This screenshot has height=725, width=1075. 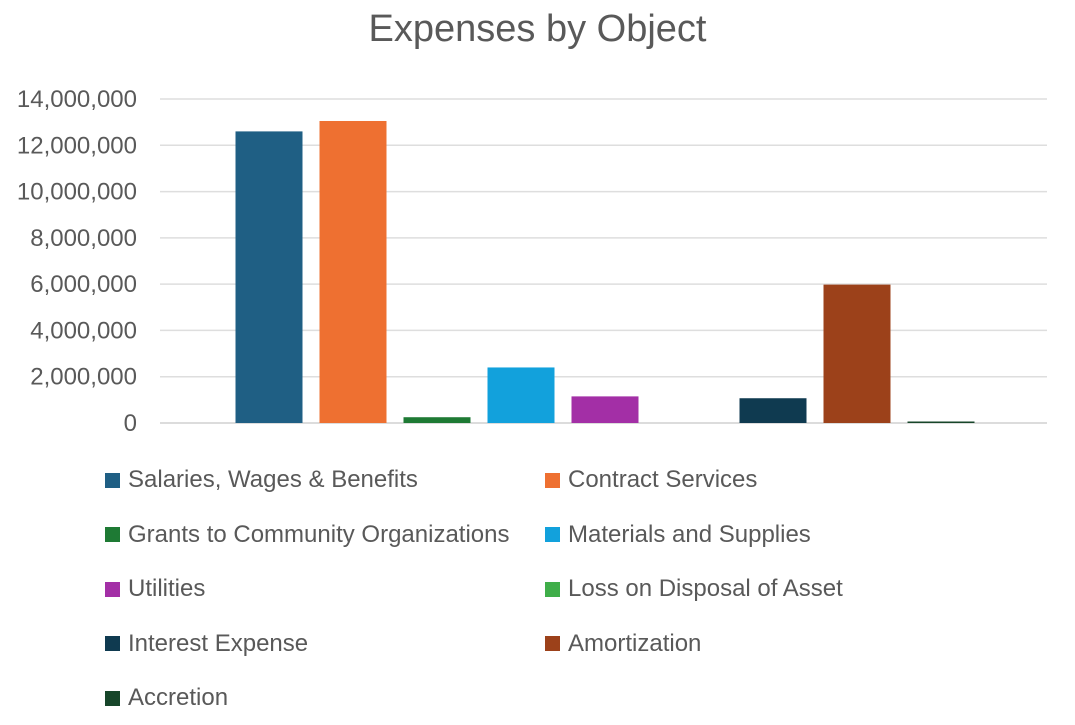 I want to click on y-tick-label: 6,000,000, so click(x=83, y=284).